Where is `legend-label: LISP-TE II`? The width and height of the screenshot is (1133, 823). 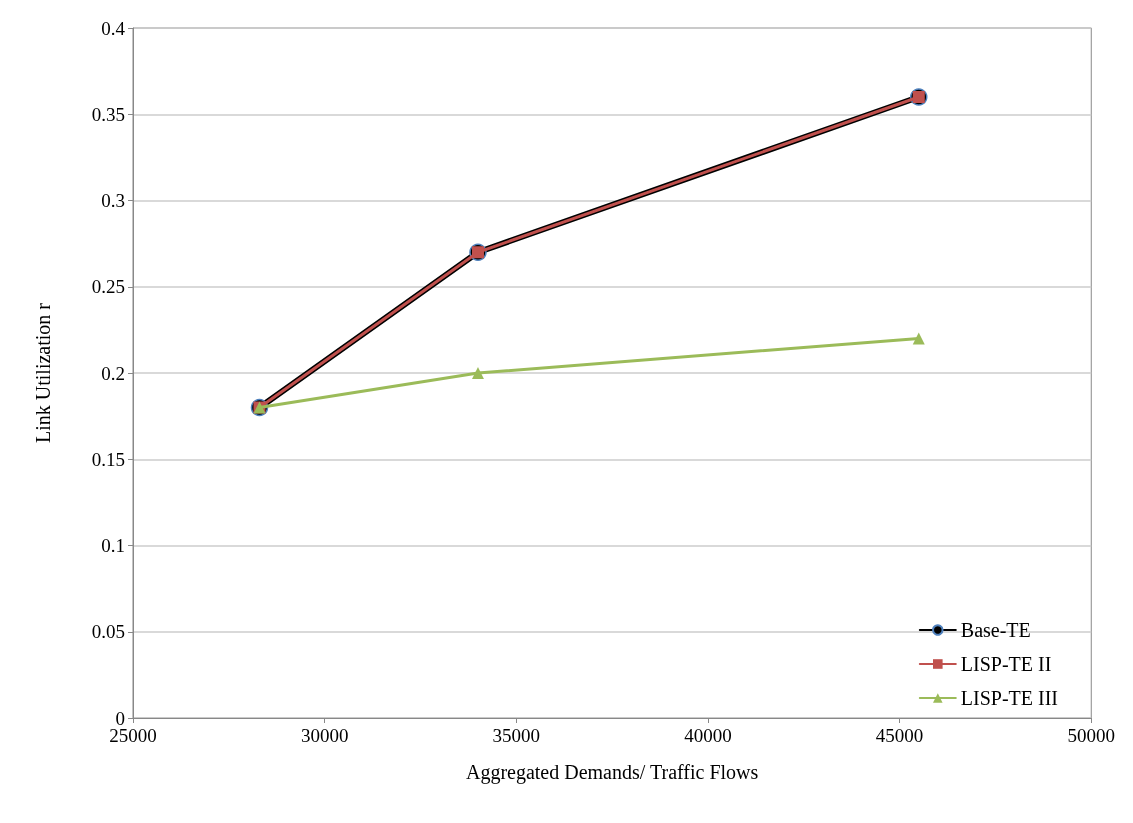 legend-label: LISP-TE II is located at coordinates (1006, 664).